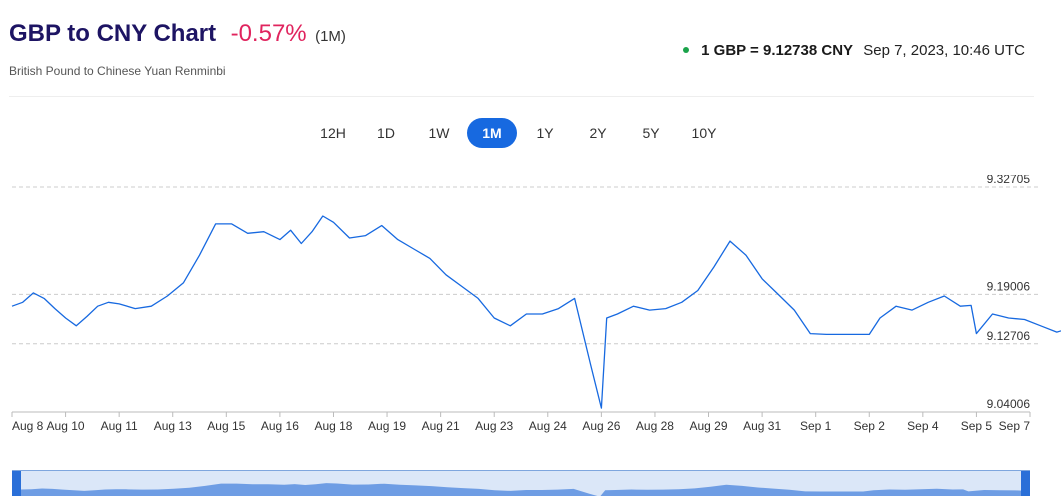 The image size is (1061, 496). What do you see at coordinates (268, 33) in the screenshot?
I see `change-percent: -0.57%` at bounding box center [268, 33].